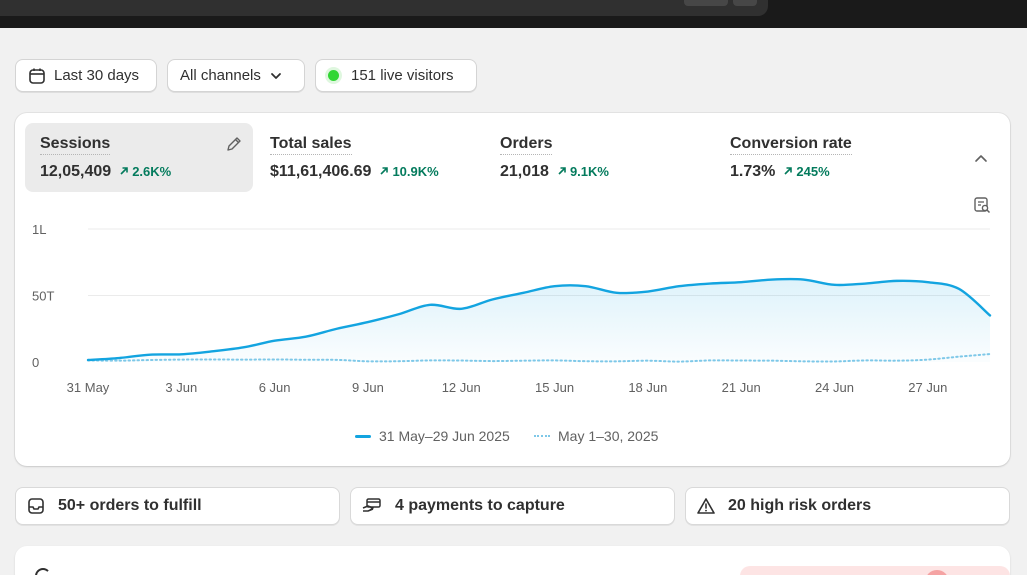 The height and width of the screenshot is (575, 1027). I want to click on legend-current-label: 31 May–29 Jun 2025, so click(444, 436).